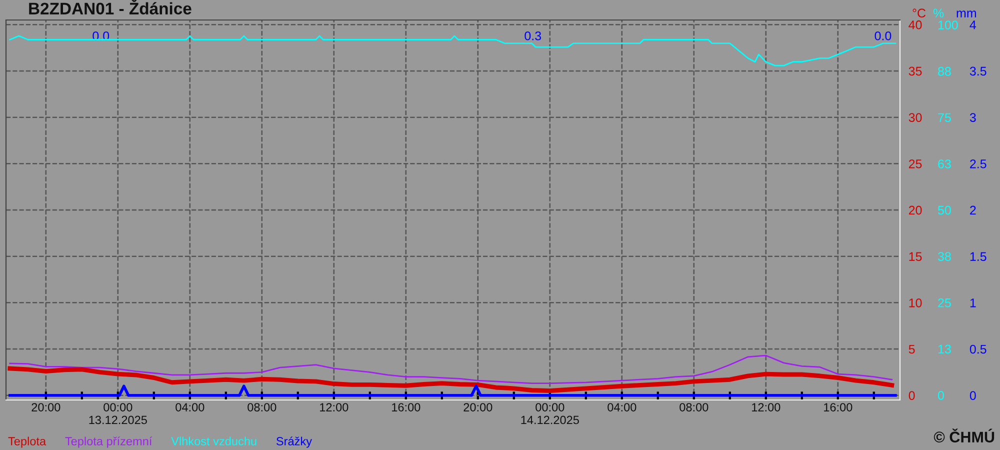 The height and width of the screenshot is (450, 1000). Describe the element at coordinates (944, 349) in the screenshot. I see `y2-tick-label: 13` at that location.